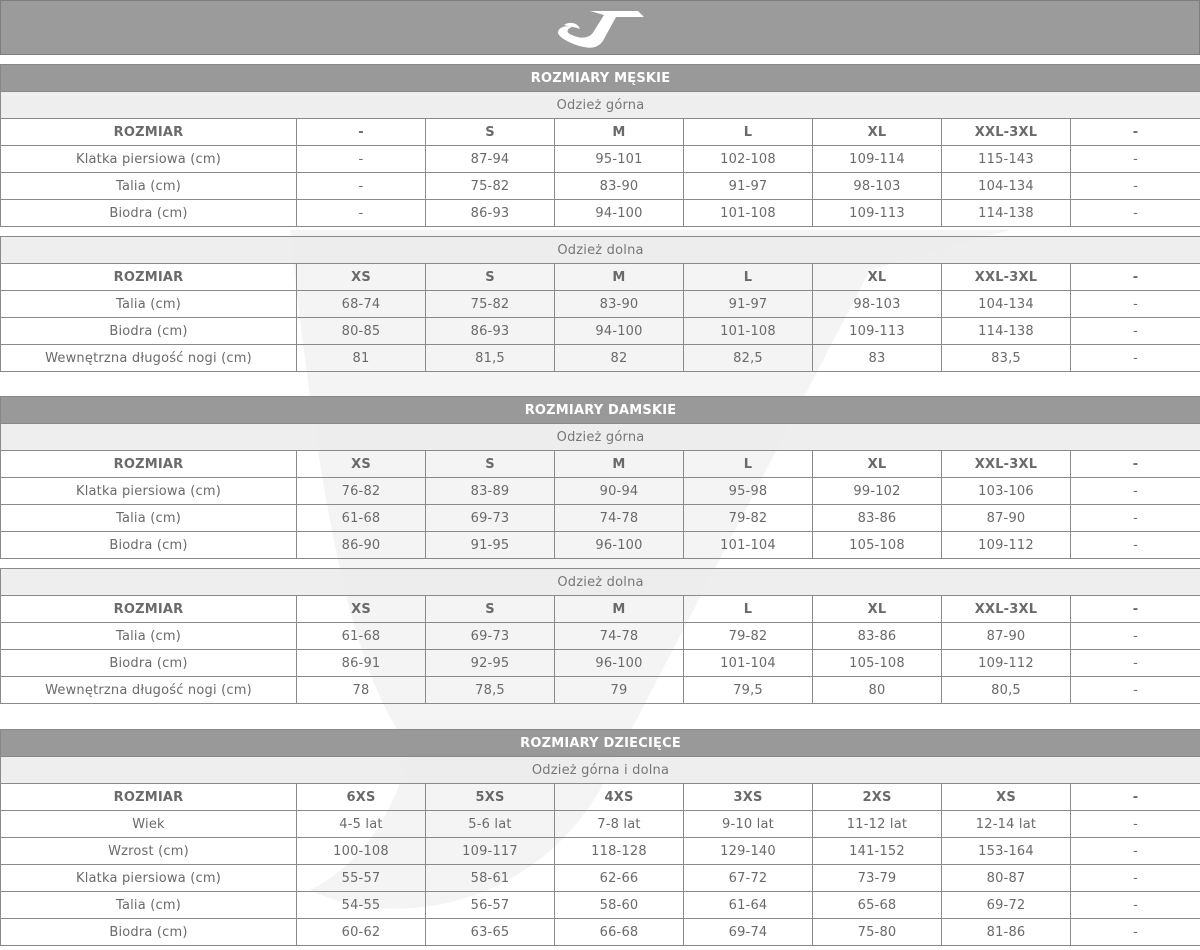  Describe the element at coordinates (748, 824) in the screenshot. I see `measurement-value: 9-10 lat` at that location.